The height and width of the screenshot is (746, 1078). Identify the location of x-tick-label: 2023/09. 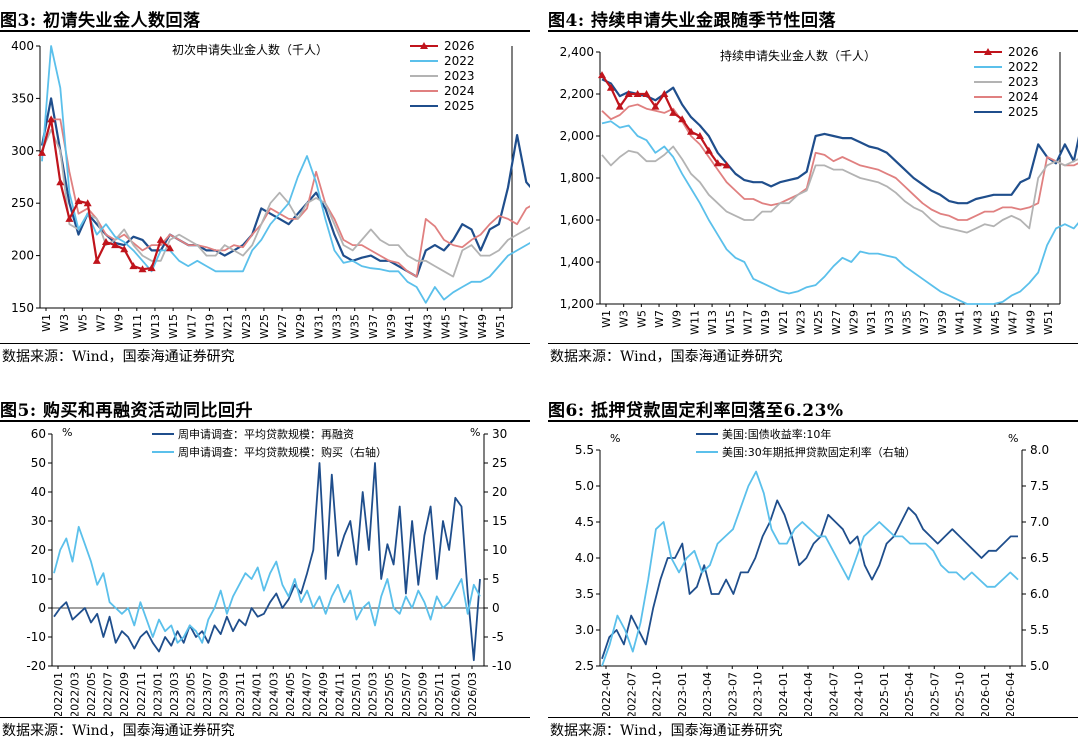
(224, 694).